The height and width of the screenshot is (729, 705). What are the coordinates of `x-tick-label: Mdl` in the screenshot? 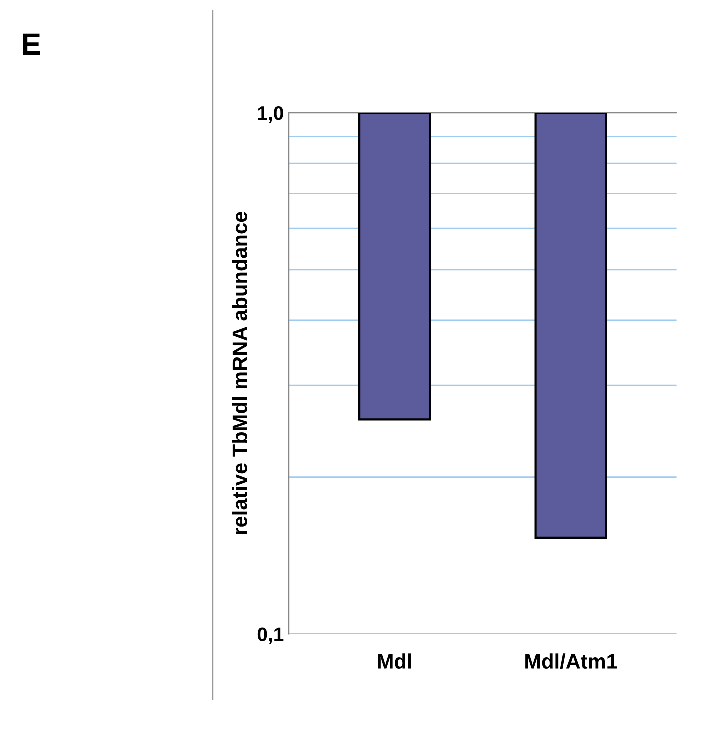 It's located at (395, 661).